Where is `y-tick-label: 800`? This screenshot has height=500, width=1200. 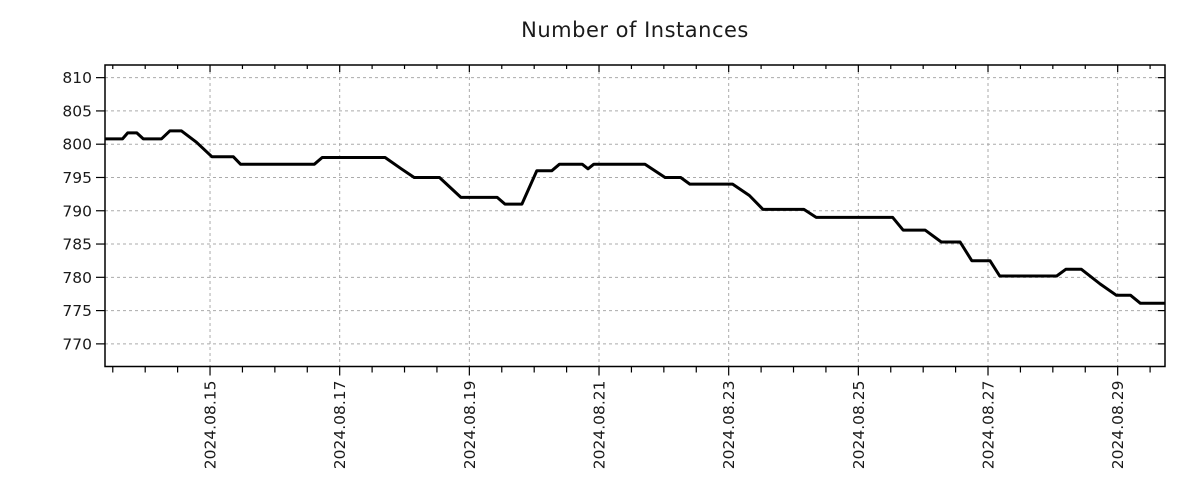
y-tick-label: 800 is located at coordinates (77, 145).